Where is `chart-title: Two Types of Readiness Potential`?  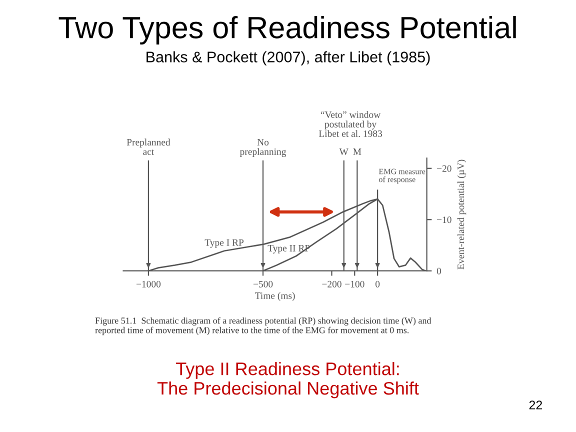 chart-title: Two Types of Readiness Potential is located at coordinates (287, 30).